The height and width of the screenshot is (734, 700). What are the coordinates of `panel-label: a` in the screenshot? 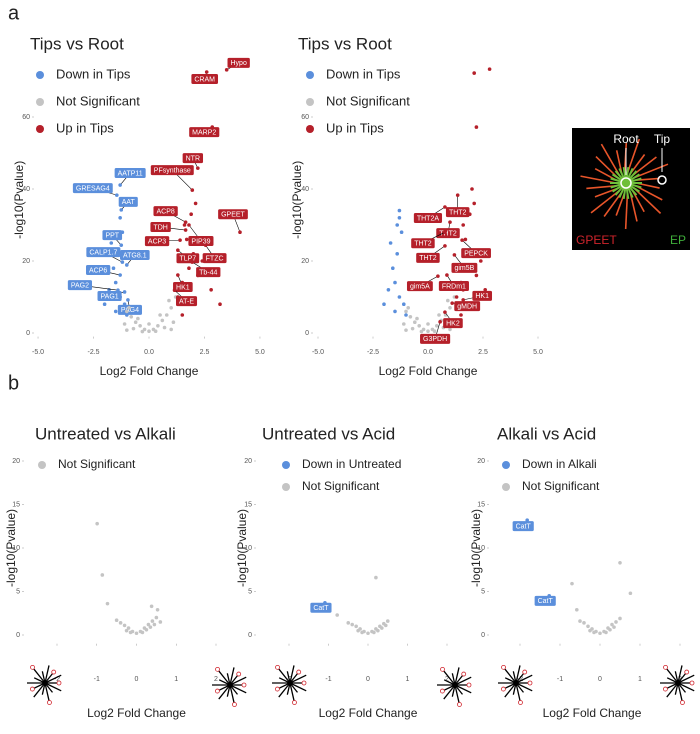 It's located at (14, 13).